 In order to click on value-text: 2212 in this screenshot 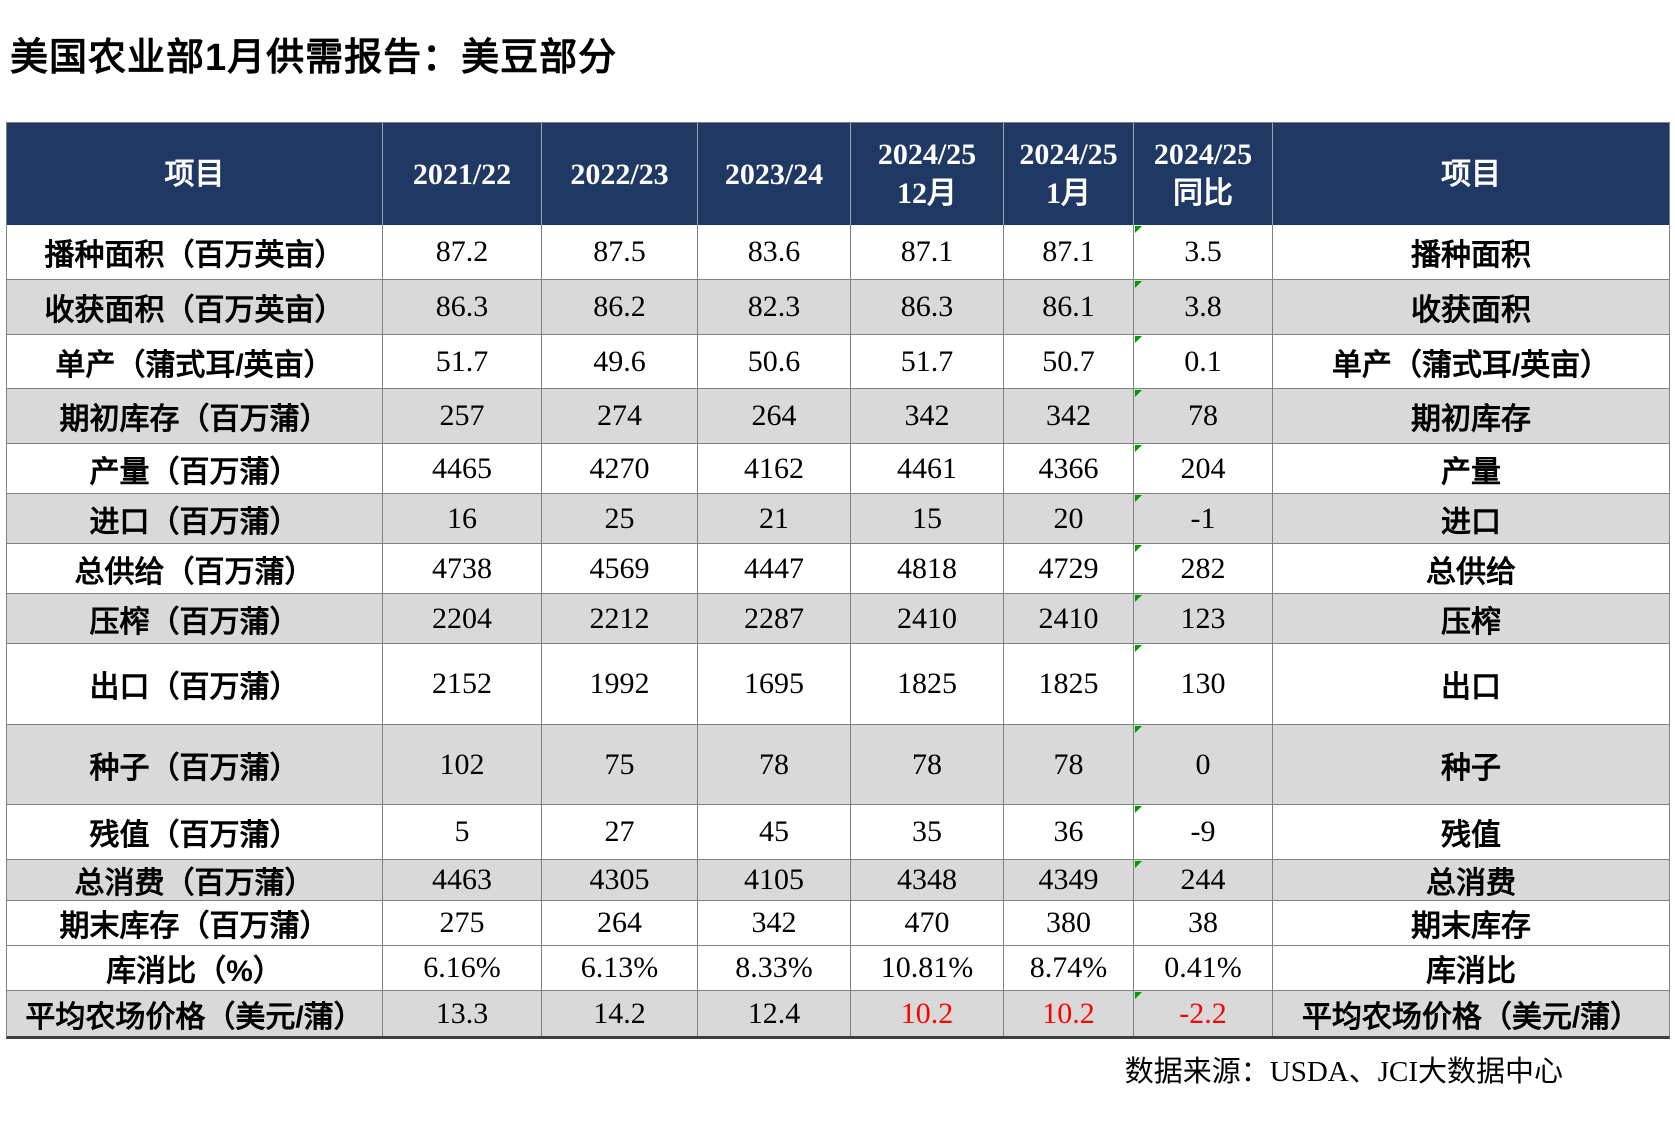, I will do `click(619, 618)`.